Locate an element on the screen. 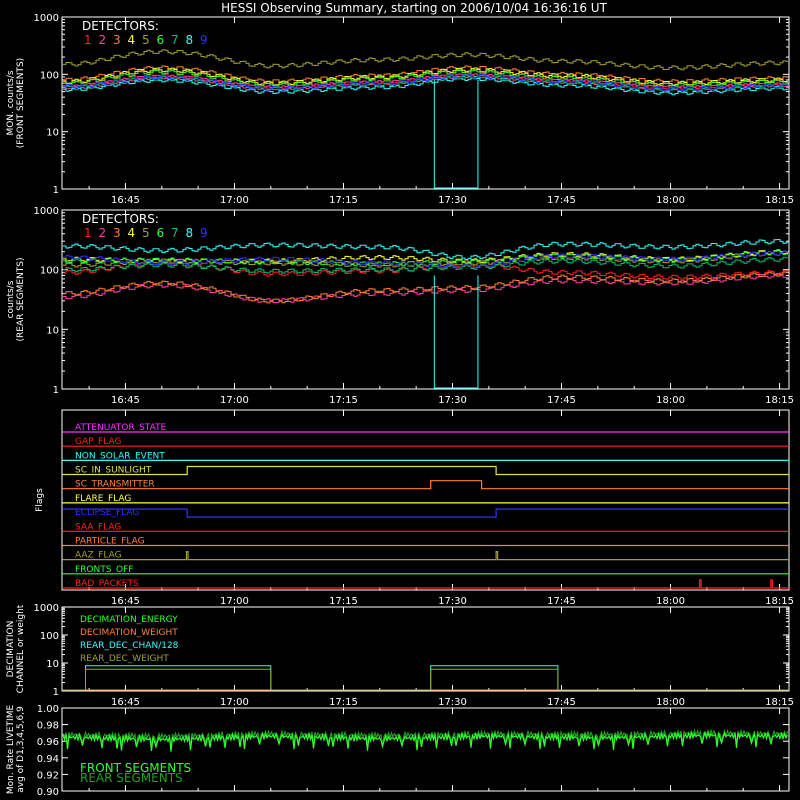 The height and width of the screenshot is (800, 800). y-tick-label: 0.90 is located at coordinates (48, 792).